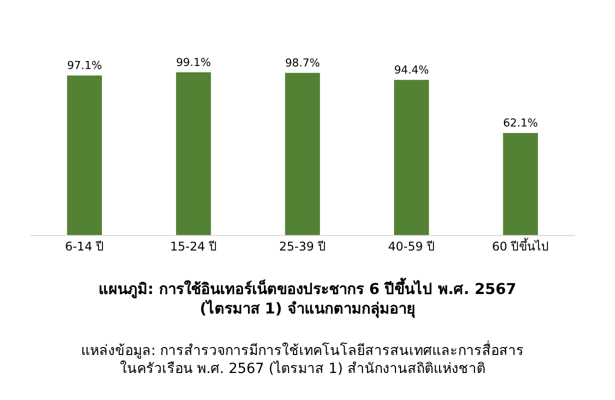  I want to click on x-tick-label: 40-59 ปี, so click(411, 246).